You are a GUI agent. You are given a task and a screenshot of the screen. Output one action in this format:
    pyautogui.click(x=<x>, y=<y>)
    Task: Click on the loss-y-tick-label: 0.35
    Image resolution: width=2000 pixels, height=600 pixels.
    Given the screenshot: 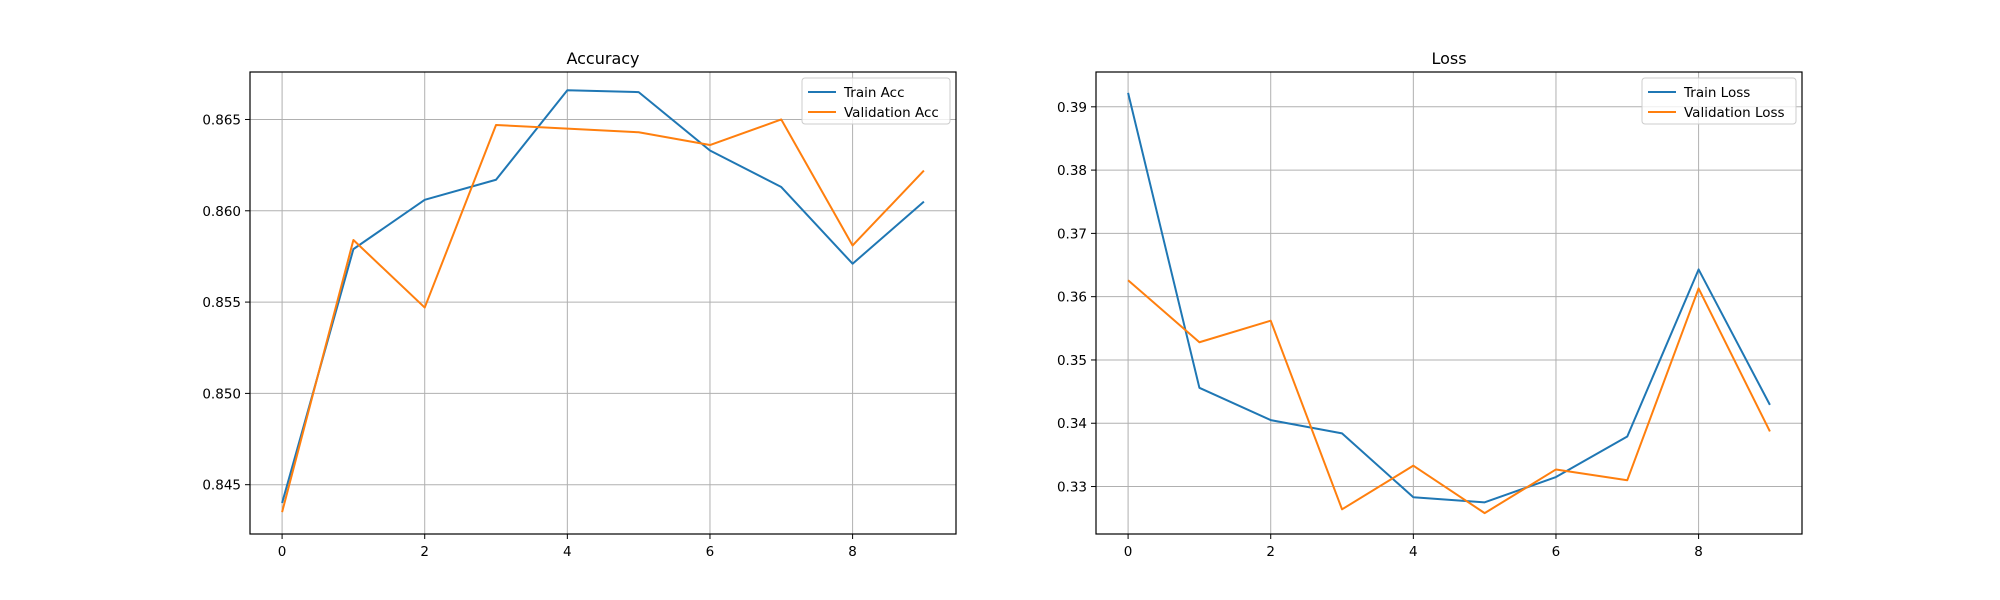 What is the action you would take?
    pyautogui.click(x=1072, y=361)
    